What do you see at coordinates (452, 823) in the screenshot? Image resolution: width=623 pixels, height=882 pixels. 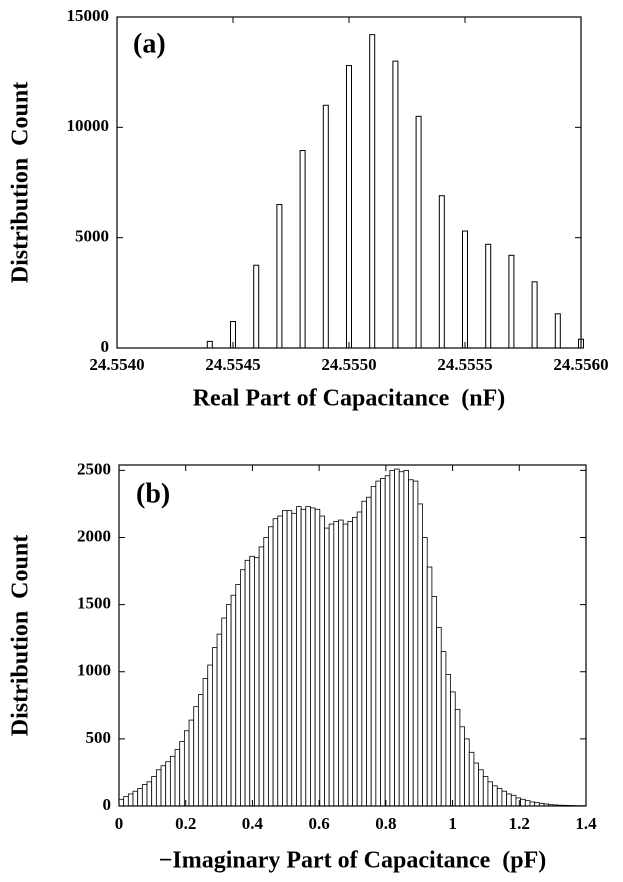 I see `x-tick-label: 1` at bounding box center [452, 823].